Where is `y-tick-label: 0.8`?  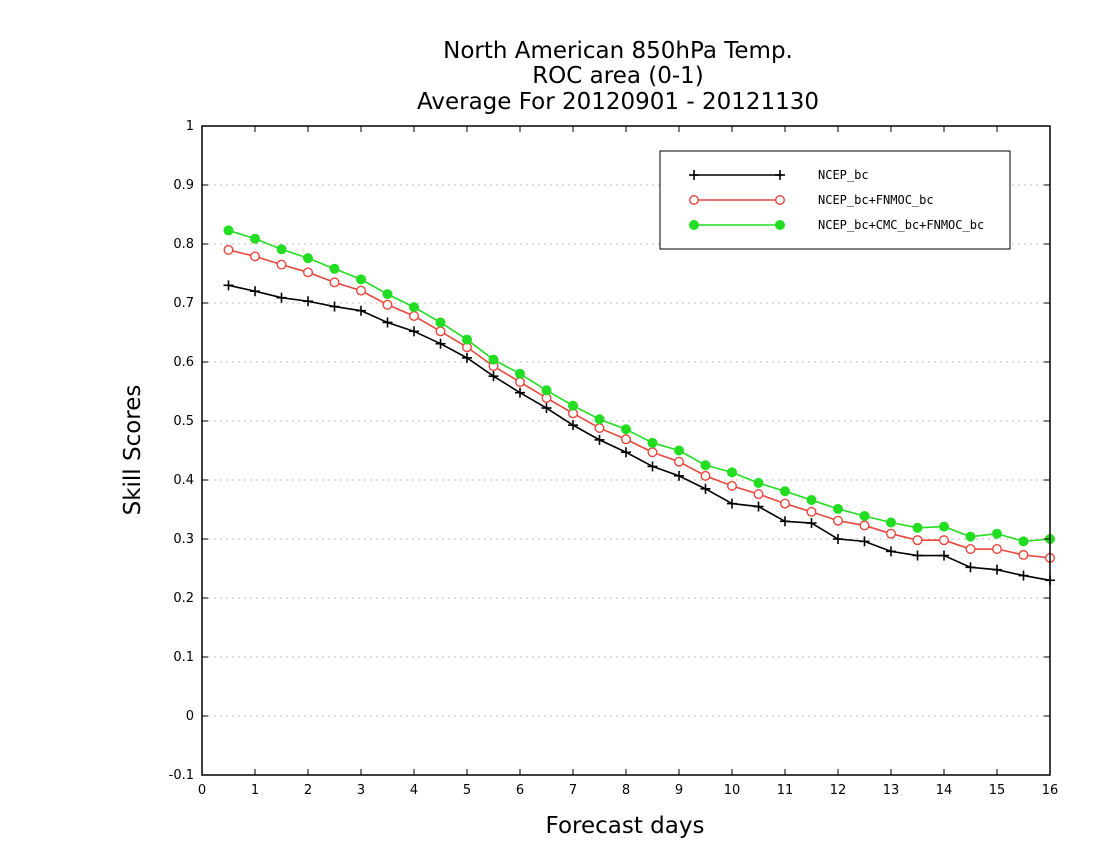
y-tick-label: 0.8 is located at coordinates (183, 244).